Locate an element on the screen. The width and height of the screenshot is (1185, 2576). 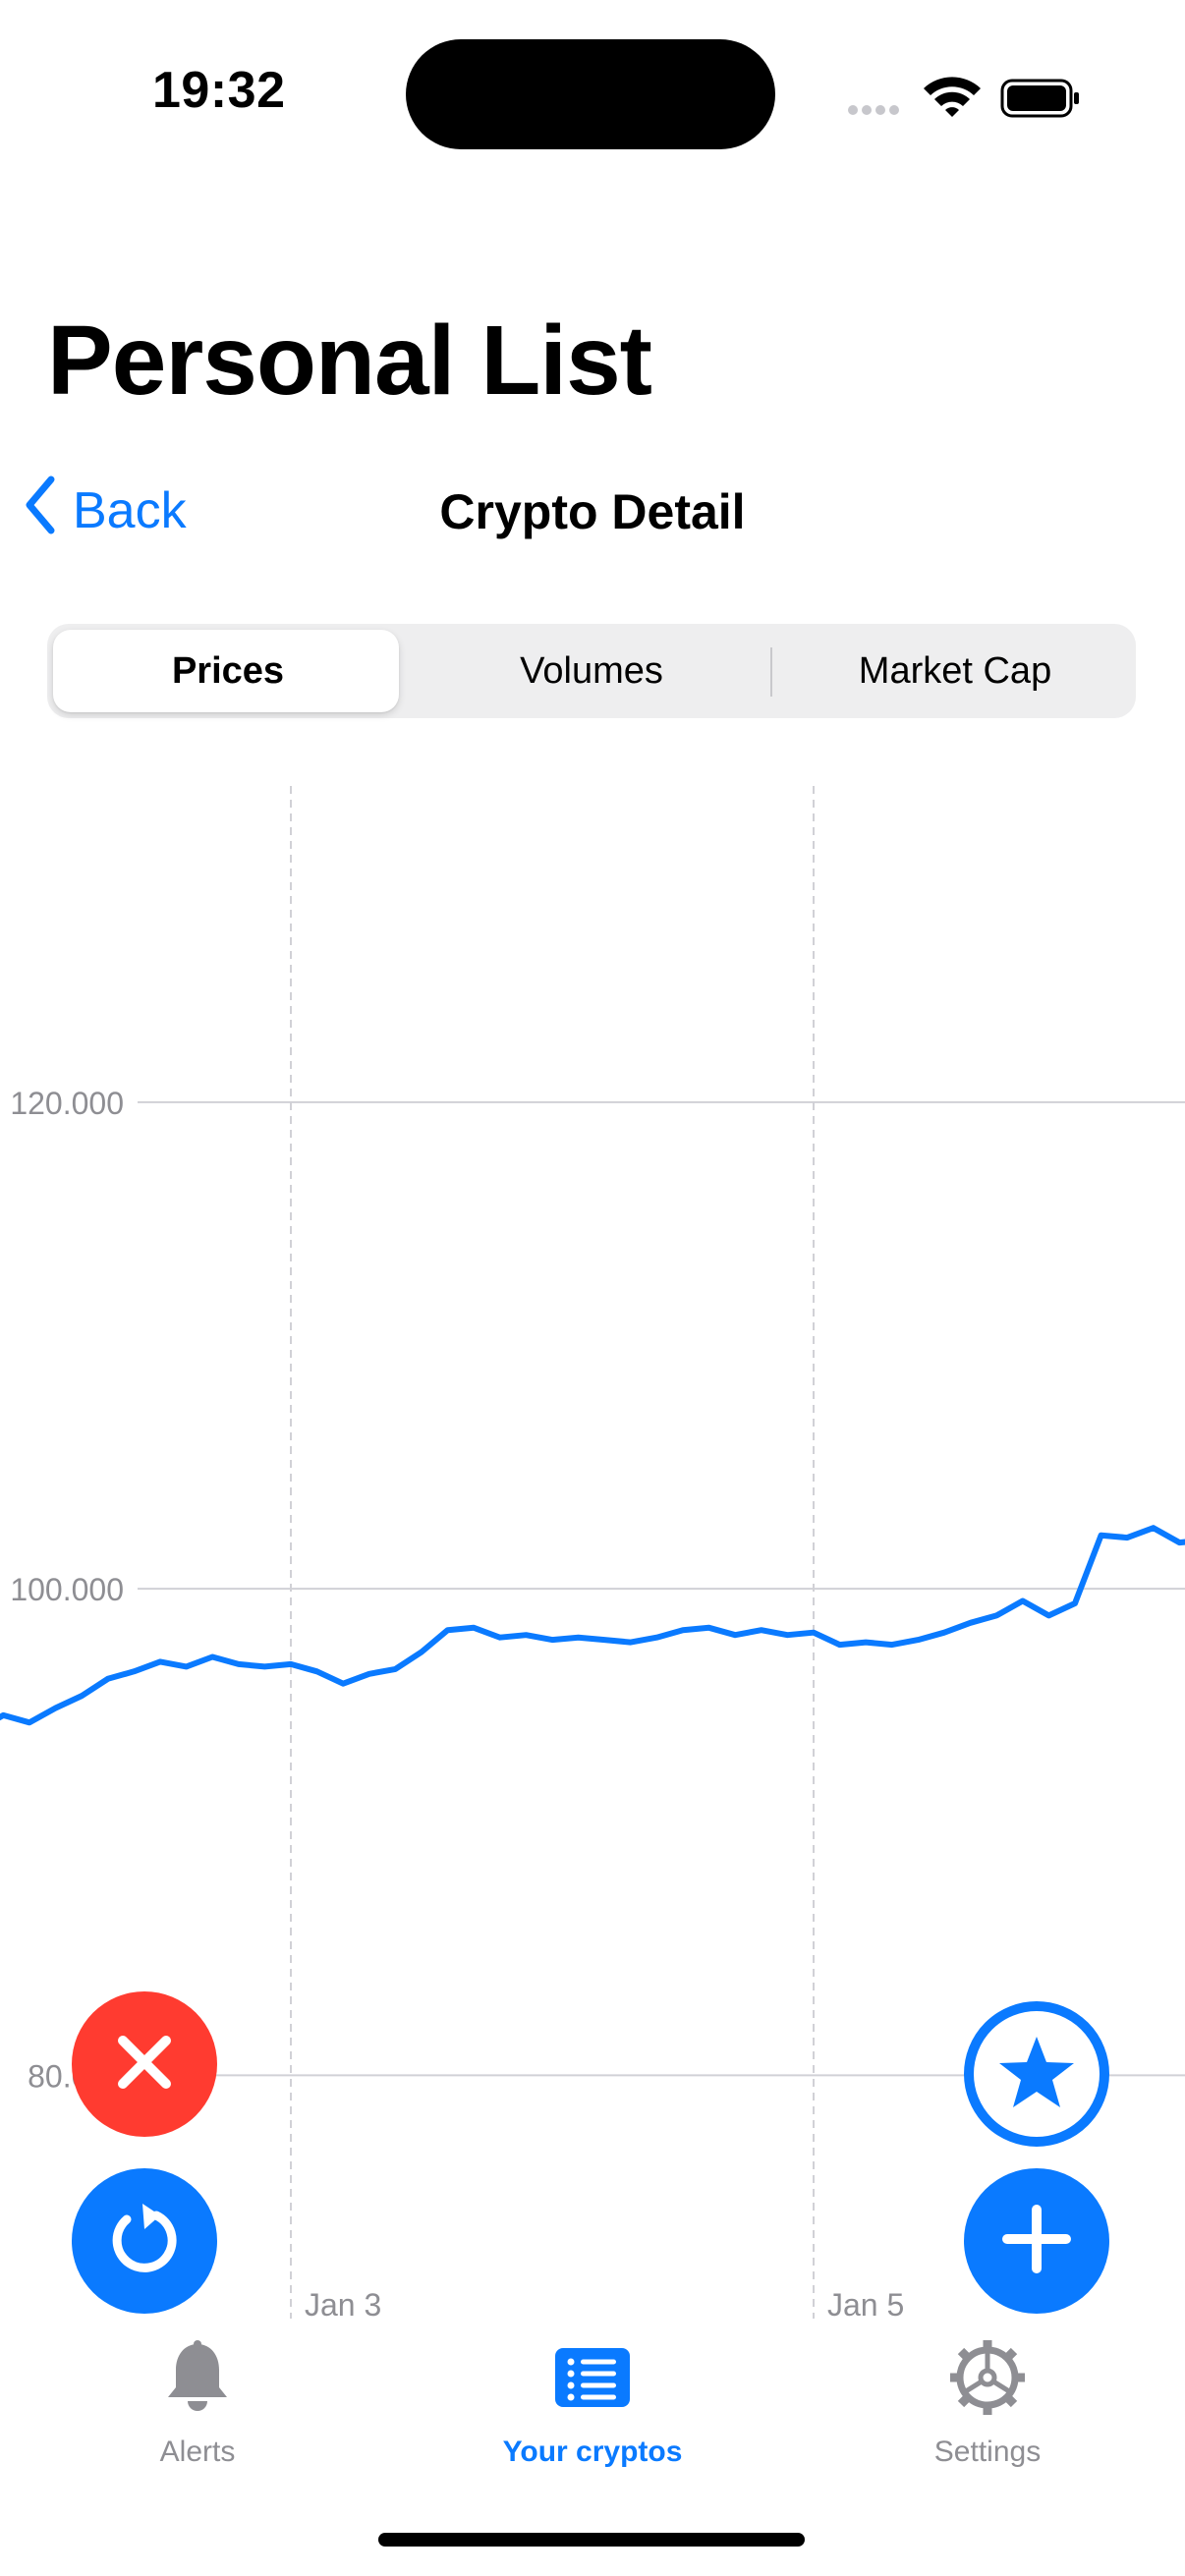
segment-market-cap: Market Cap is located at coordinates (955, 671).